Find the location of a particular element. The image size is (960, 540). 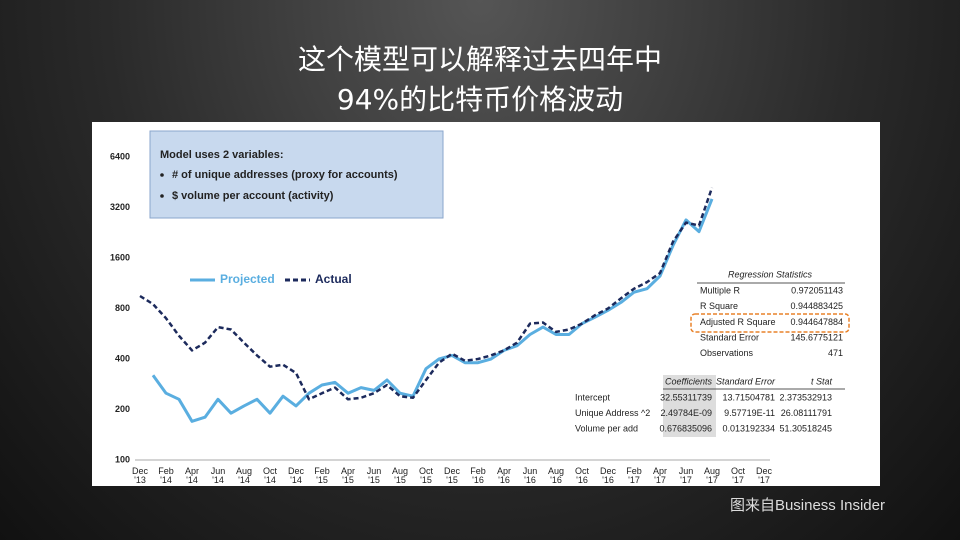

x-tick-label: Oct '14 is located at coordinates (269, 475).